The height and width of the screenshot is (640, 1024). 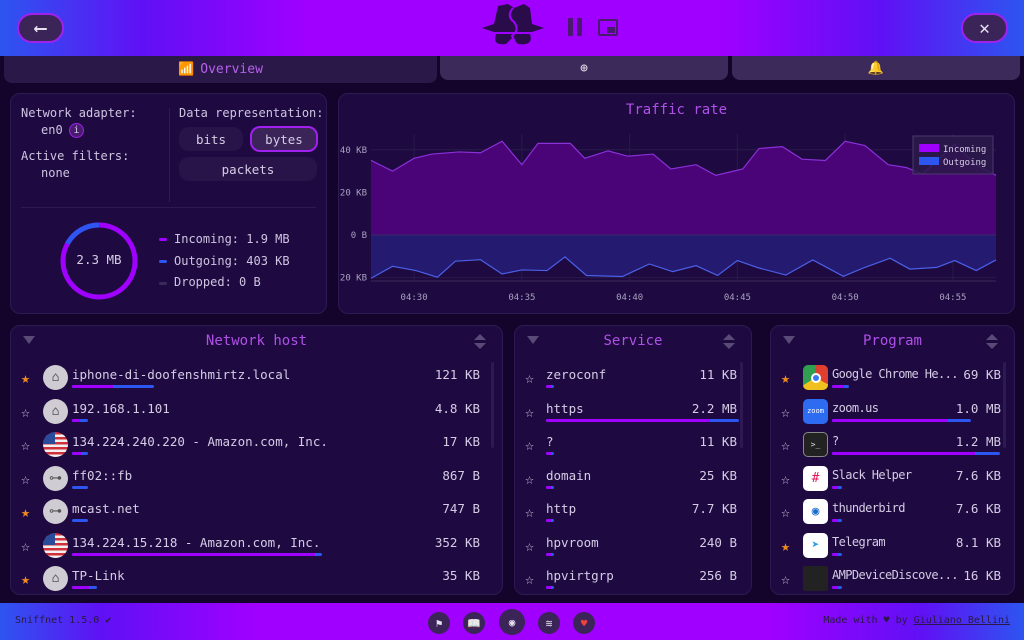 I want to click on list-item: ☆ 134.224.240.220 - Amazon.com, Inc. 17 KB, so click(x=256, y=447).